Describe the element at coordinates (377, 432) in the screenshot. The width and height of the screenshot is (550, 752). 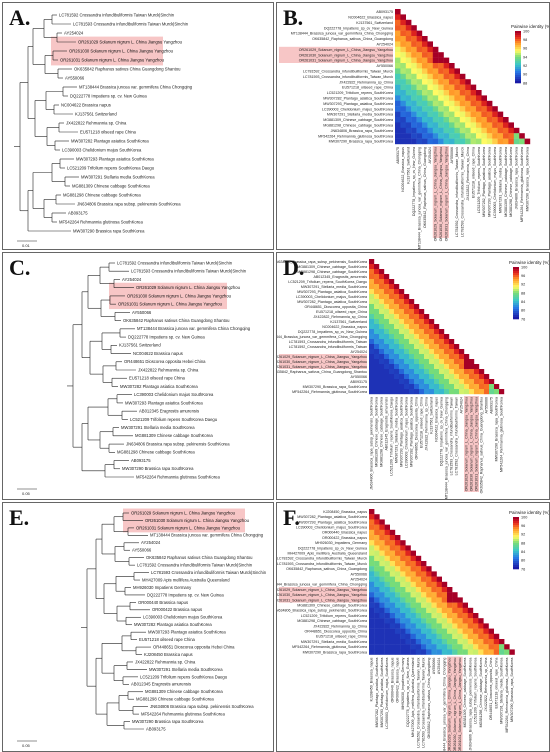
I see `heatmap-col-label: MG881309_Chinese_cabbage_SouthKorea` at that location.